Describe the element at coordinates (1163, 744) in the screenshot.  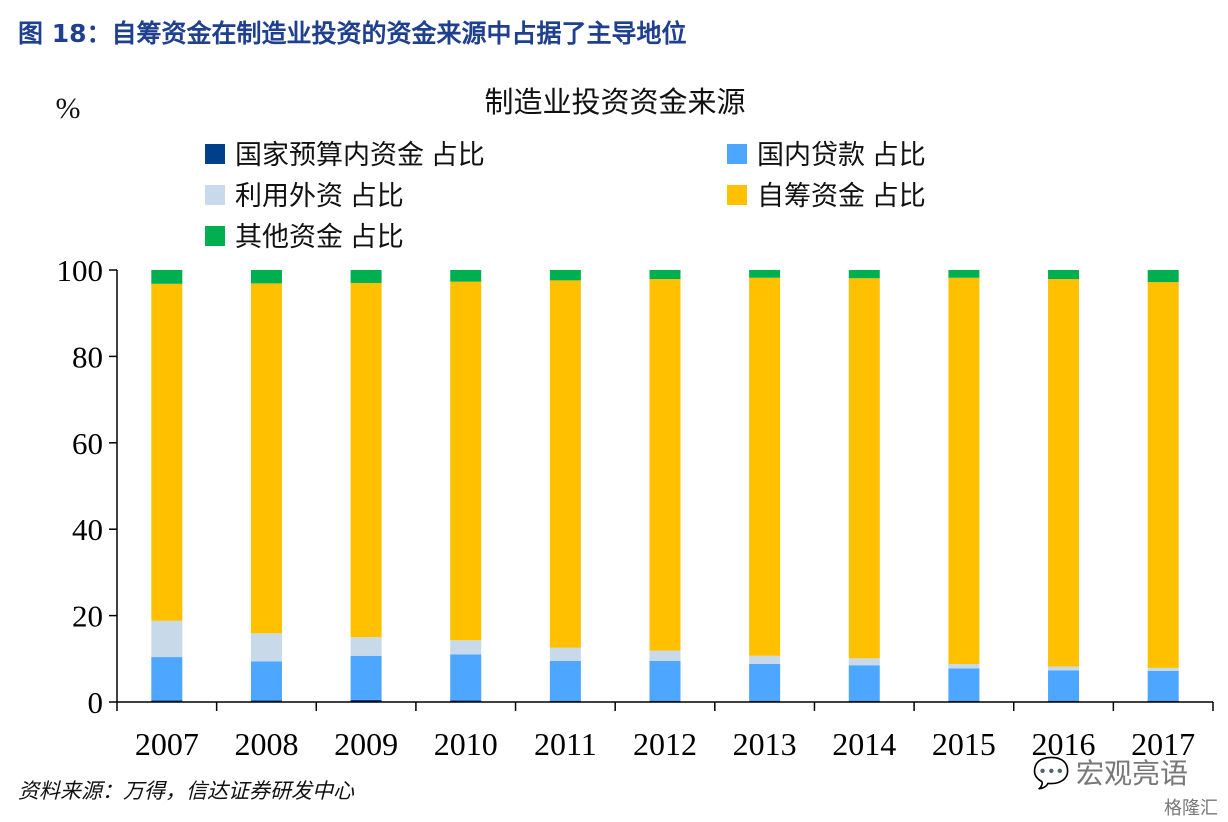
I see `x-tick-label-2017: 2017` at that location.